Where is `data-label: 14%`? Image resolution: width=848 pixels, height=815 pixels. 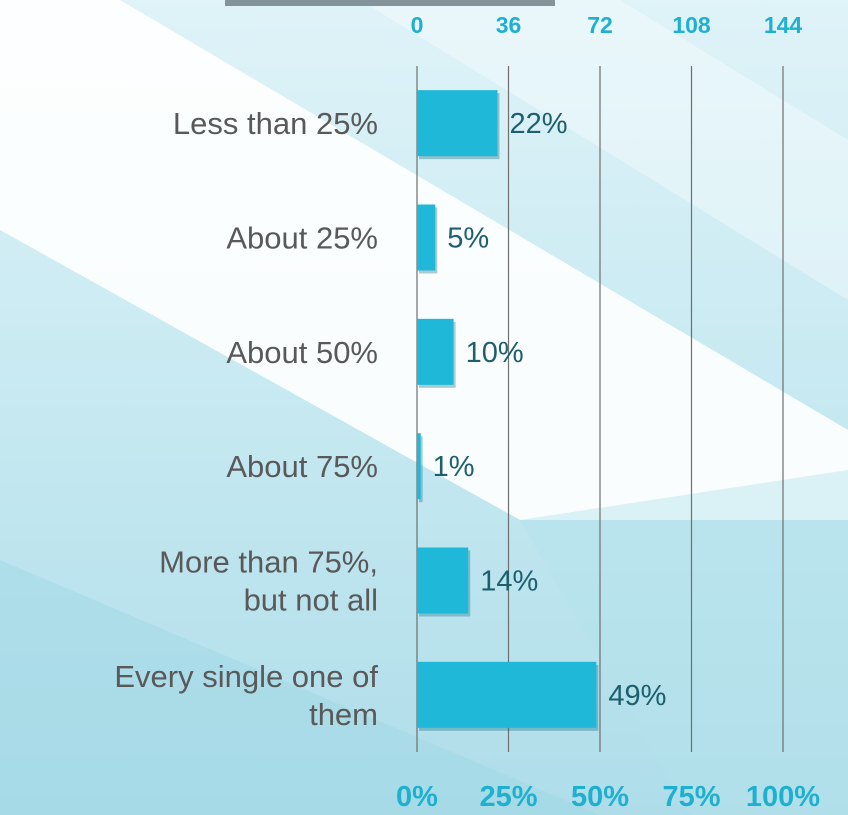
data-label: 14% is located at coordinates (509, 582).